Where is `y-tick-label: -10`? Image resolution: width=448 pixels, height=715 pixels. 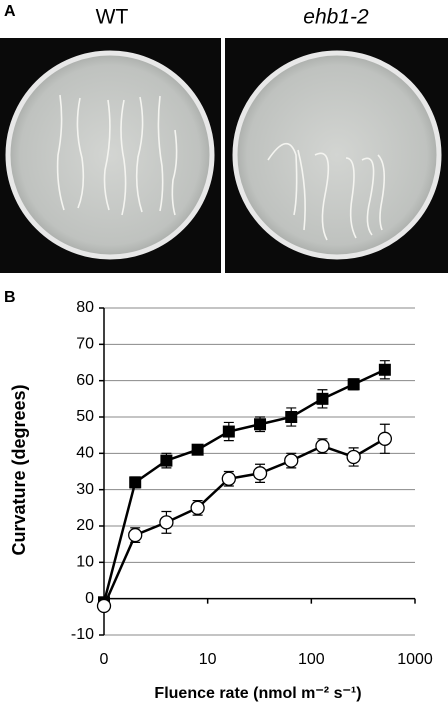
y-tick-label: -10 is located at coordinates (82, 634).